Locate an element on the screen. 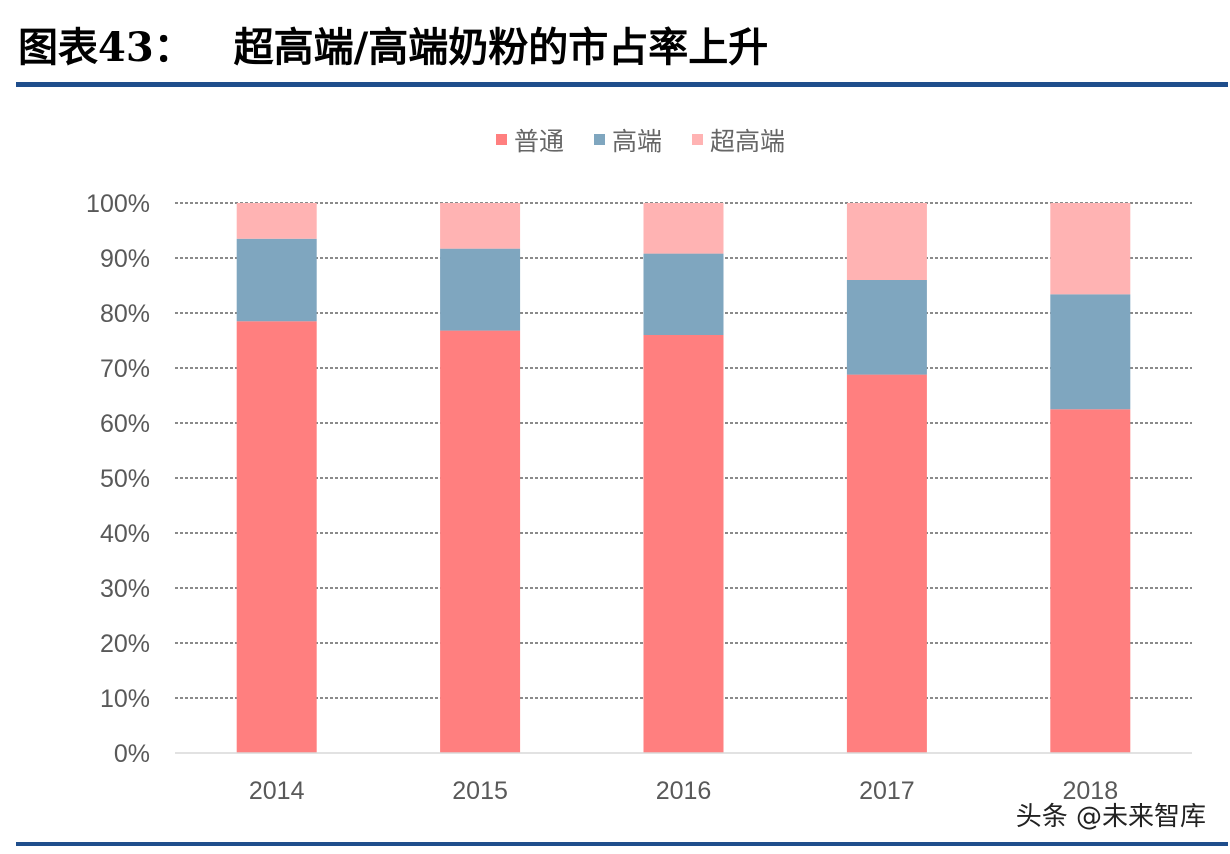  figure-title: 图表43： 超高端/高端奶粉的市占率上升 is located at coordinates (393, 44).